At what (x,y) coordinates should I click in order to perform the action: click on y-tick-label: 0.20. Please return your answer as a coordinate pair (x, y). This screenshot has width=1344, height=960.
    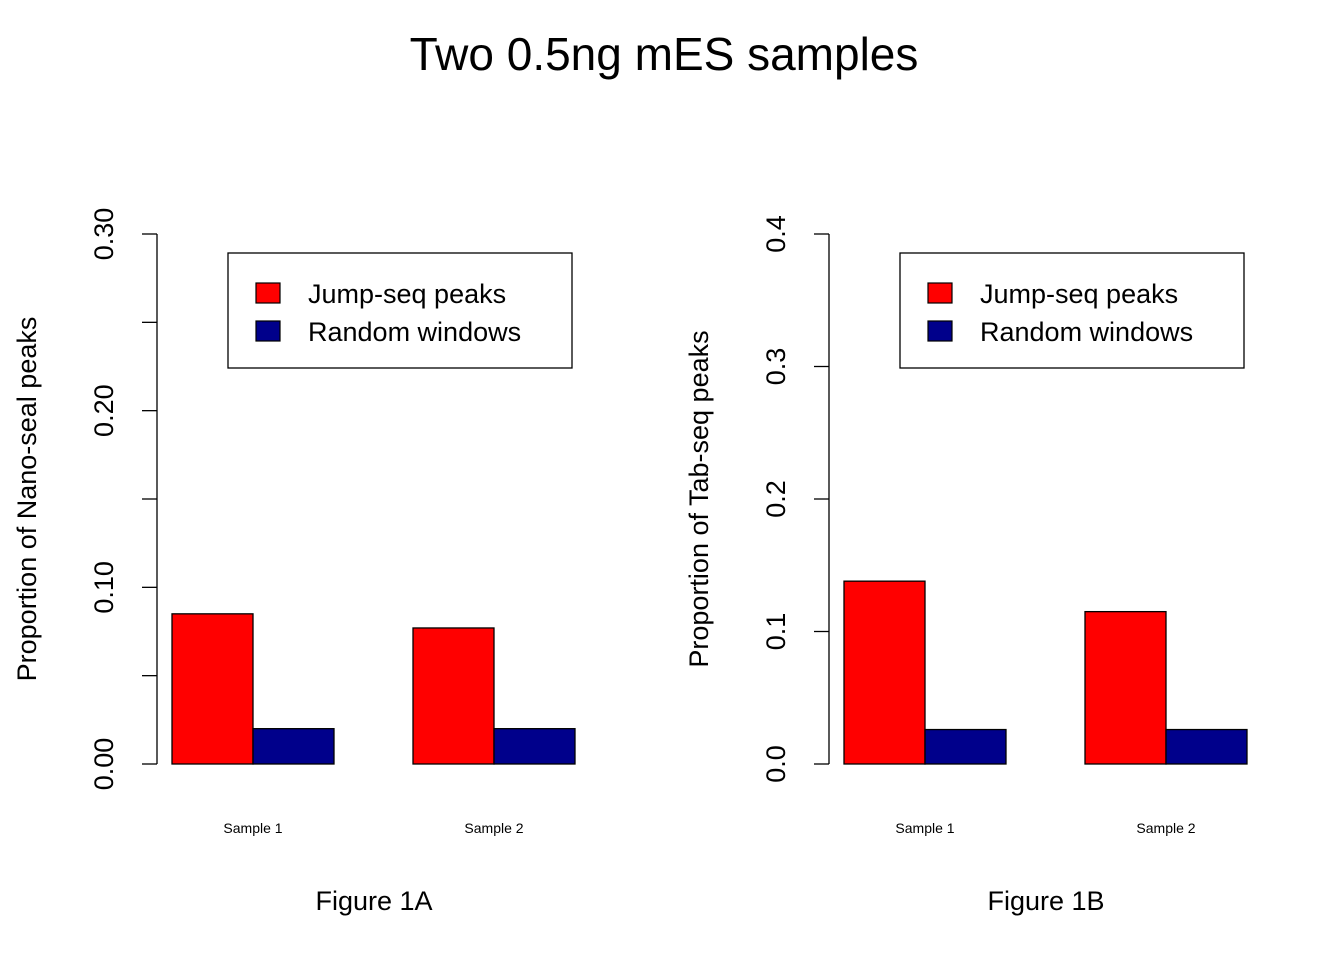
    Looking at the image, I should click on (104, 410).